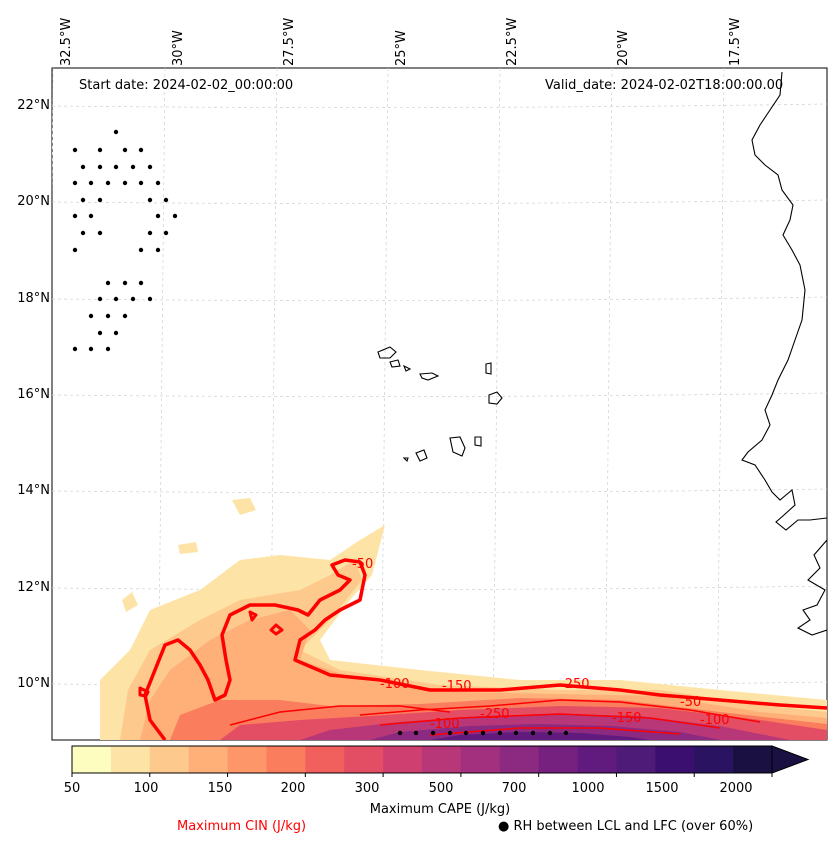  Describe the element at coordinates (220, 788) in the screenshot. I see `colorbar-tick: 150` at that location.